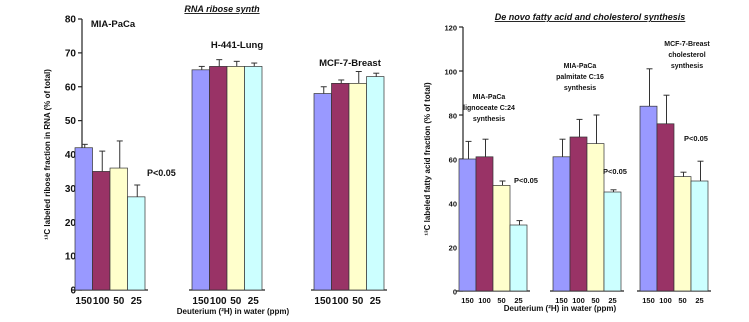 The image size is (749, 322). Describe the element at coordinates (124, 163) in the screenshot. I see `bar-group: 150 100 50 25 MIA-PaCa P<0.05` at that location.